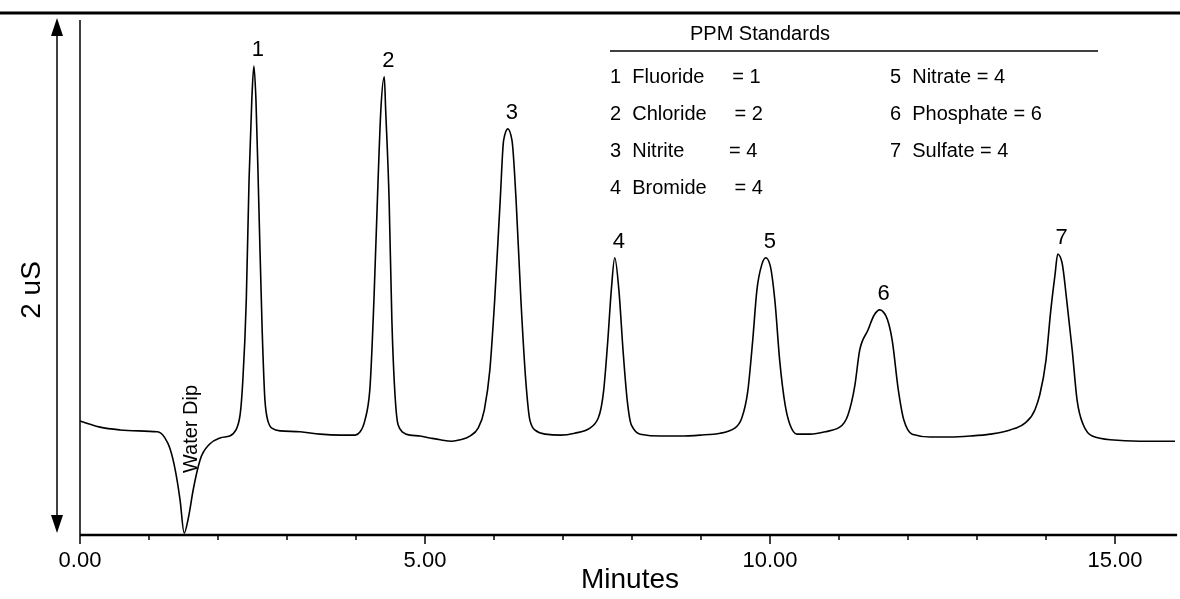 The height and width of the screenshot is (599, 1180). Describe the element at coordinates (80, 559) in the screenshot. I see `x-tick-label: 0.00` at that location.